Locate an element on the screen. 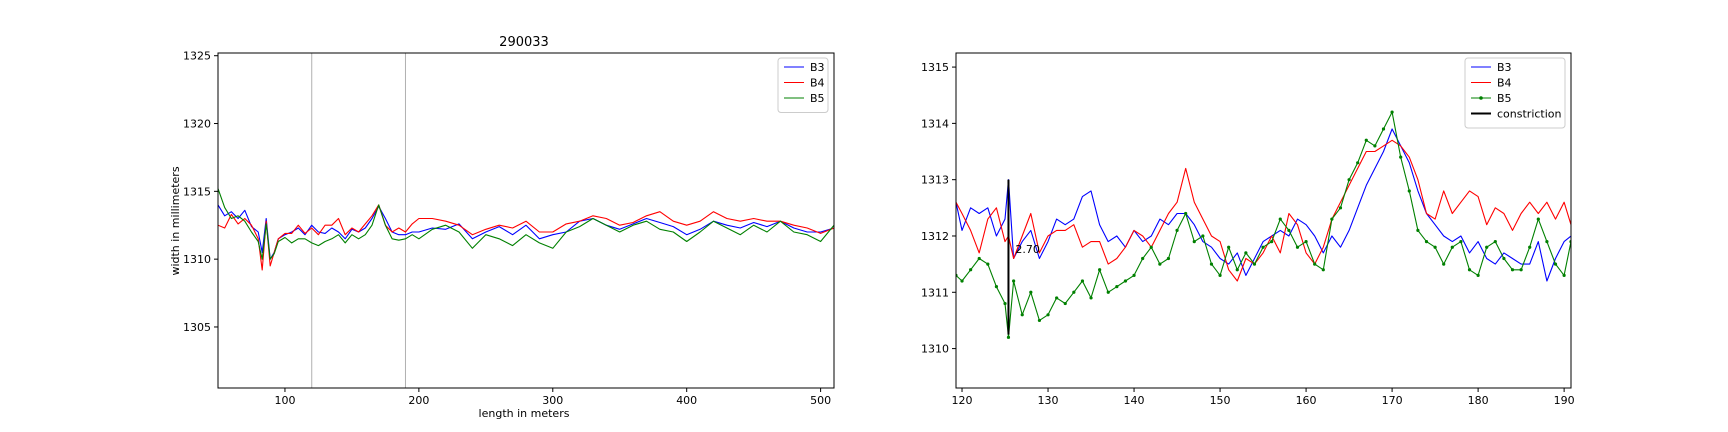 This screenshot has width=1728, height=432. x-tick-label: 190 is located at coordinates (1564, 400).